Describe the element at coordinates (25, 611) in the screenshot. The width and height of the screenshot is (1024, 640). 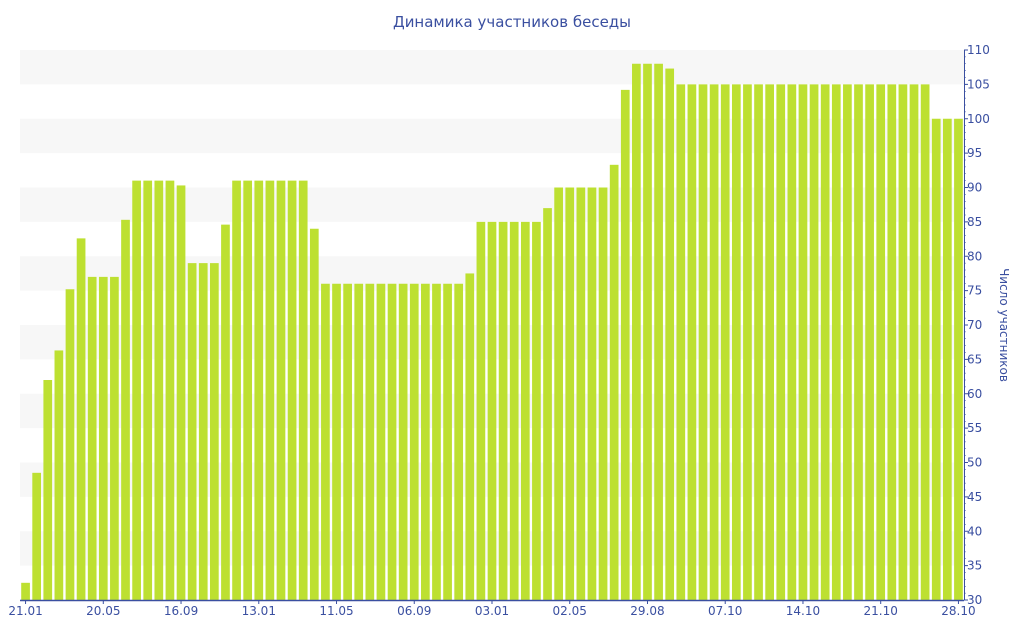
I see `x-tick-label: 21.01` at that location.